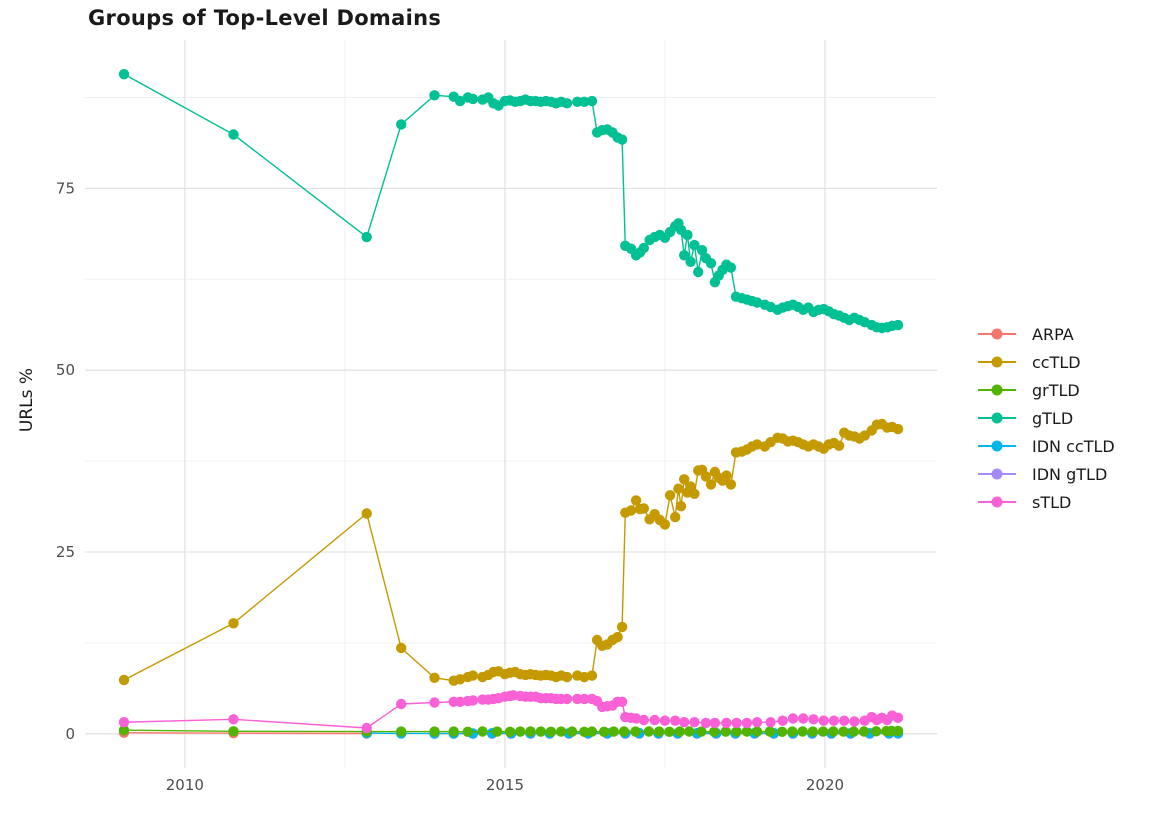 Image resolution: width=1164 pixels, height=827 pixels. What do you see at coordinates (1056, 362) in the screenshot?
I see `legend-item-label: ccTLD` at bounding box center [1056, 362].